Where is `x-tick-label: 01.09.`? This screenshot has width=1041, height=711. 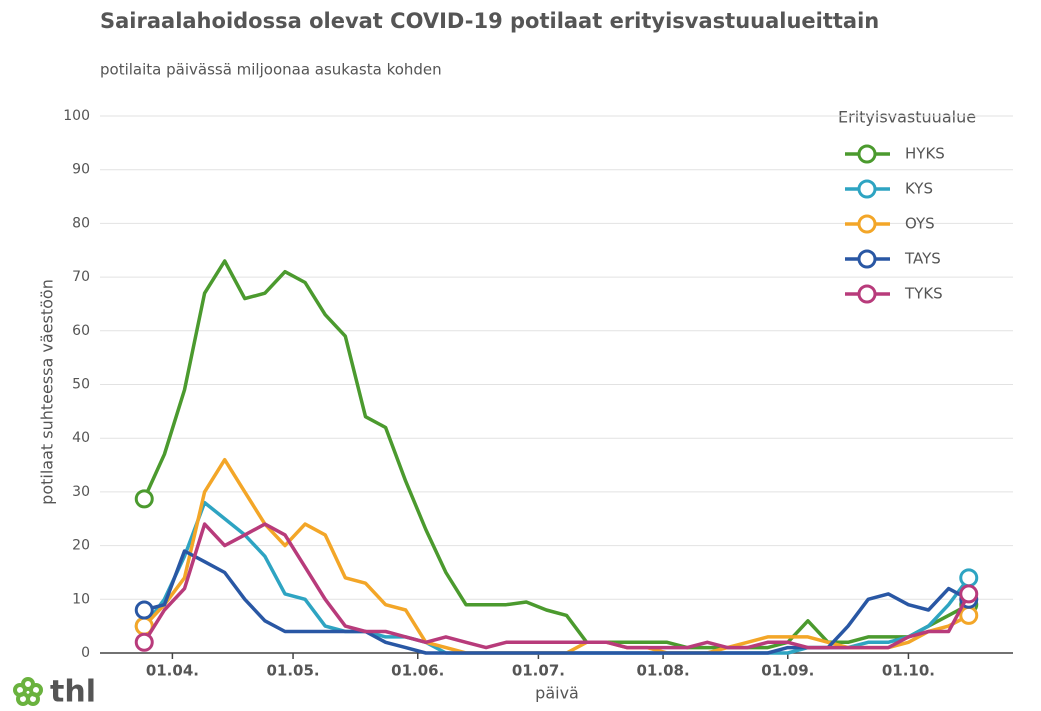 x-tick-label: 01.09. is located at coordinates (787, 671).